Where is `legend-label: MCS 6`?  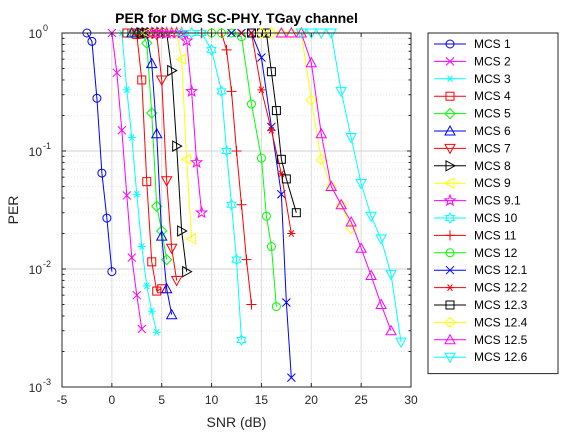
legend-label: MCS 6 is located at coordinates (492, 131).